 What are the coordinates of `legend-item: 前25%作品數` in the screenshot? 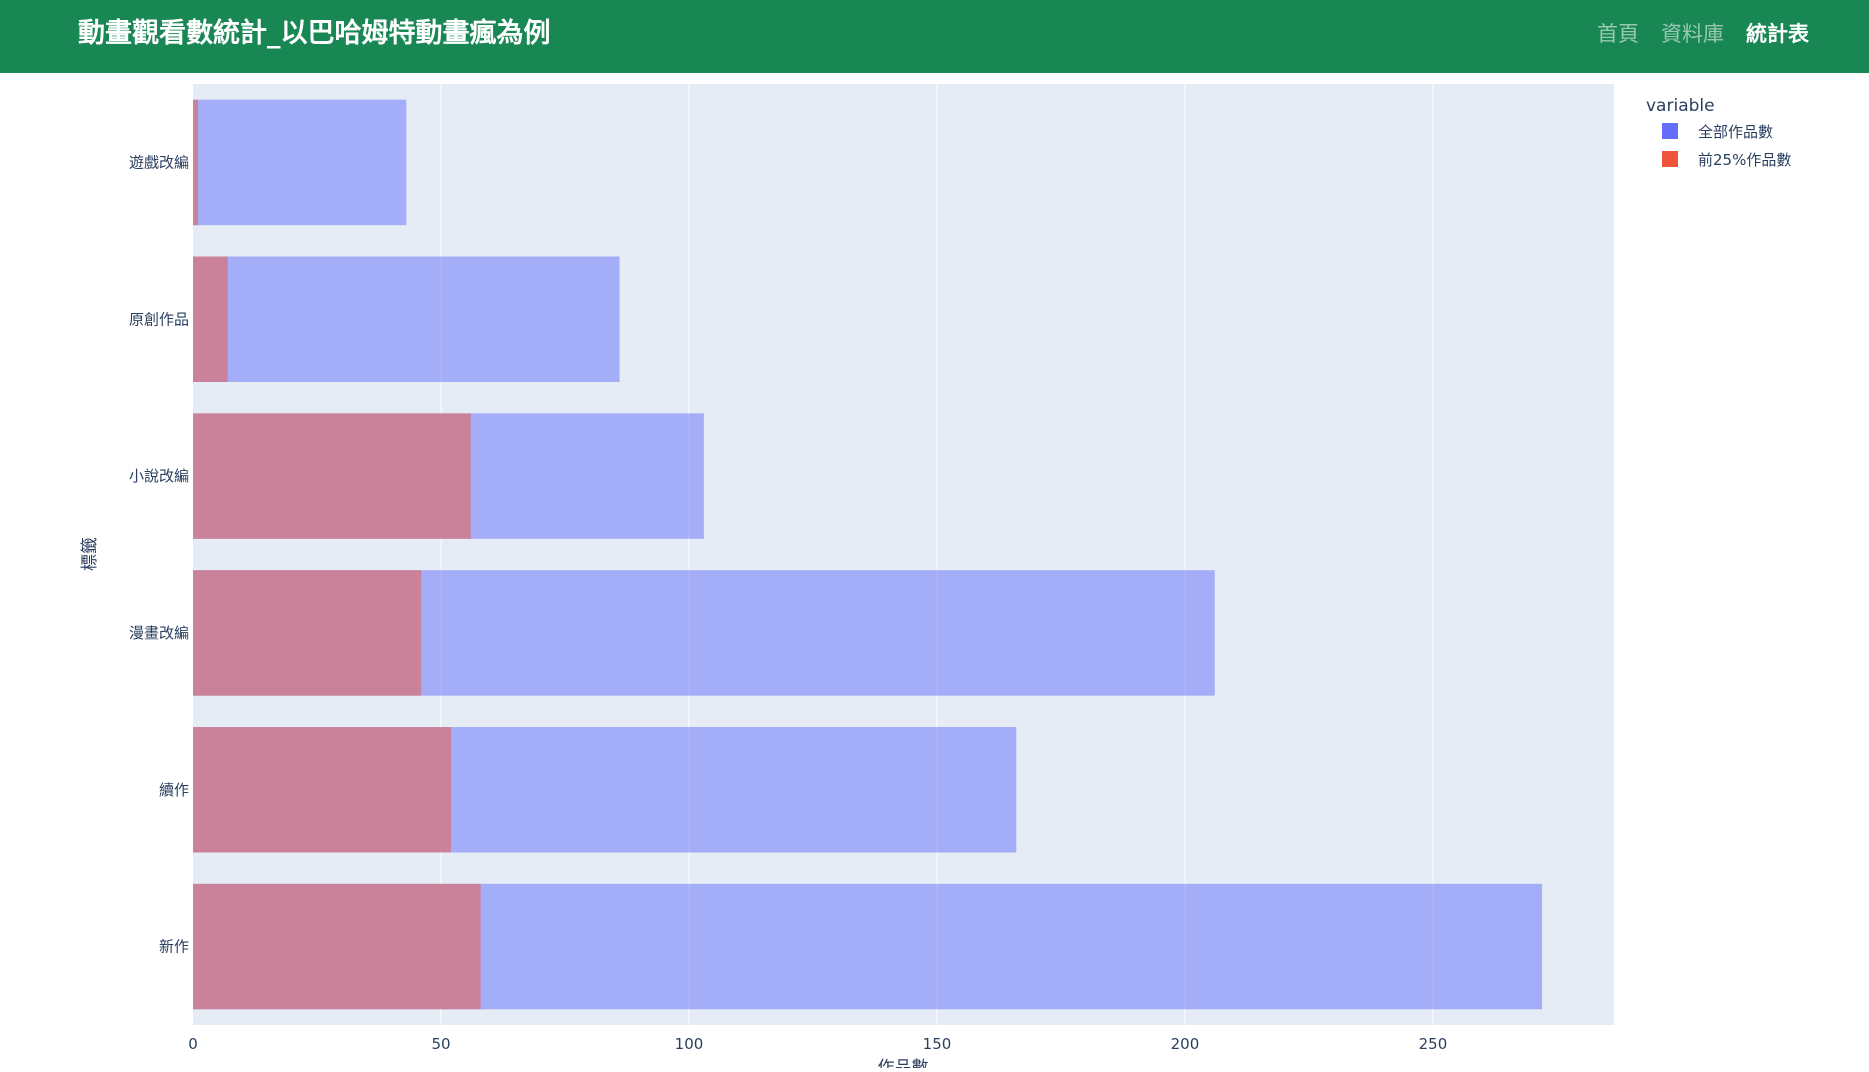 It's located at (1726, 160).